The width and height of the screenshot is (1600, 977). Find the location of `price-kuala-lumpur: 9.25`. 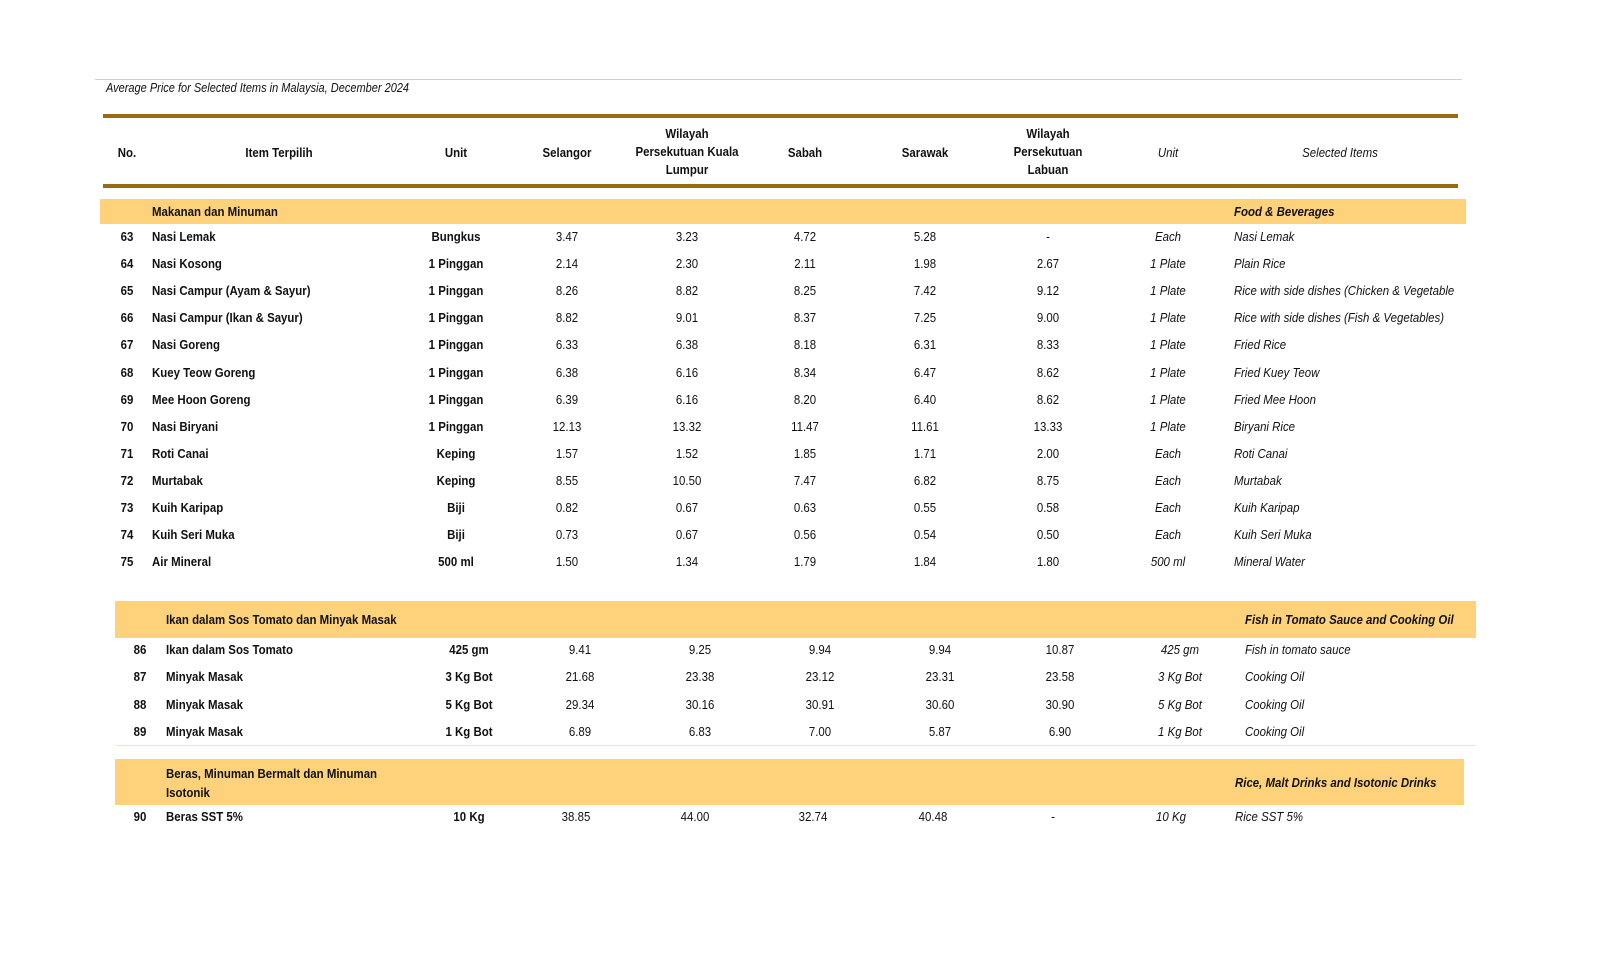

price-kuala-lumpur: 9.25 is located at coordinates (700, 649).